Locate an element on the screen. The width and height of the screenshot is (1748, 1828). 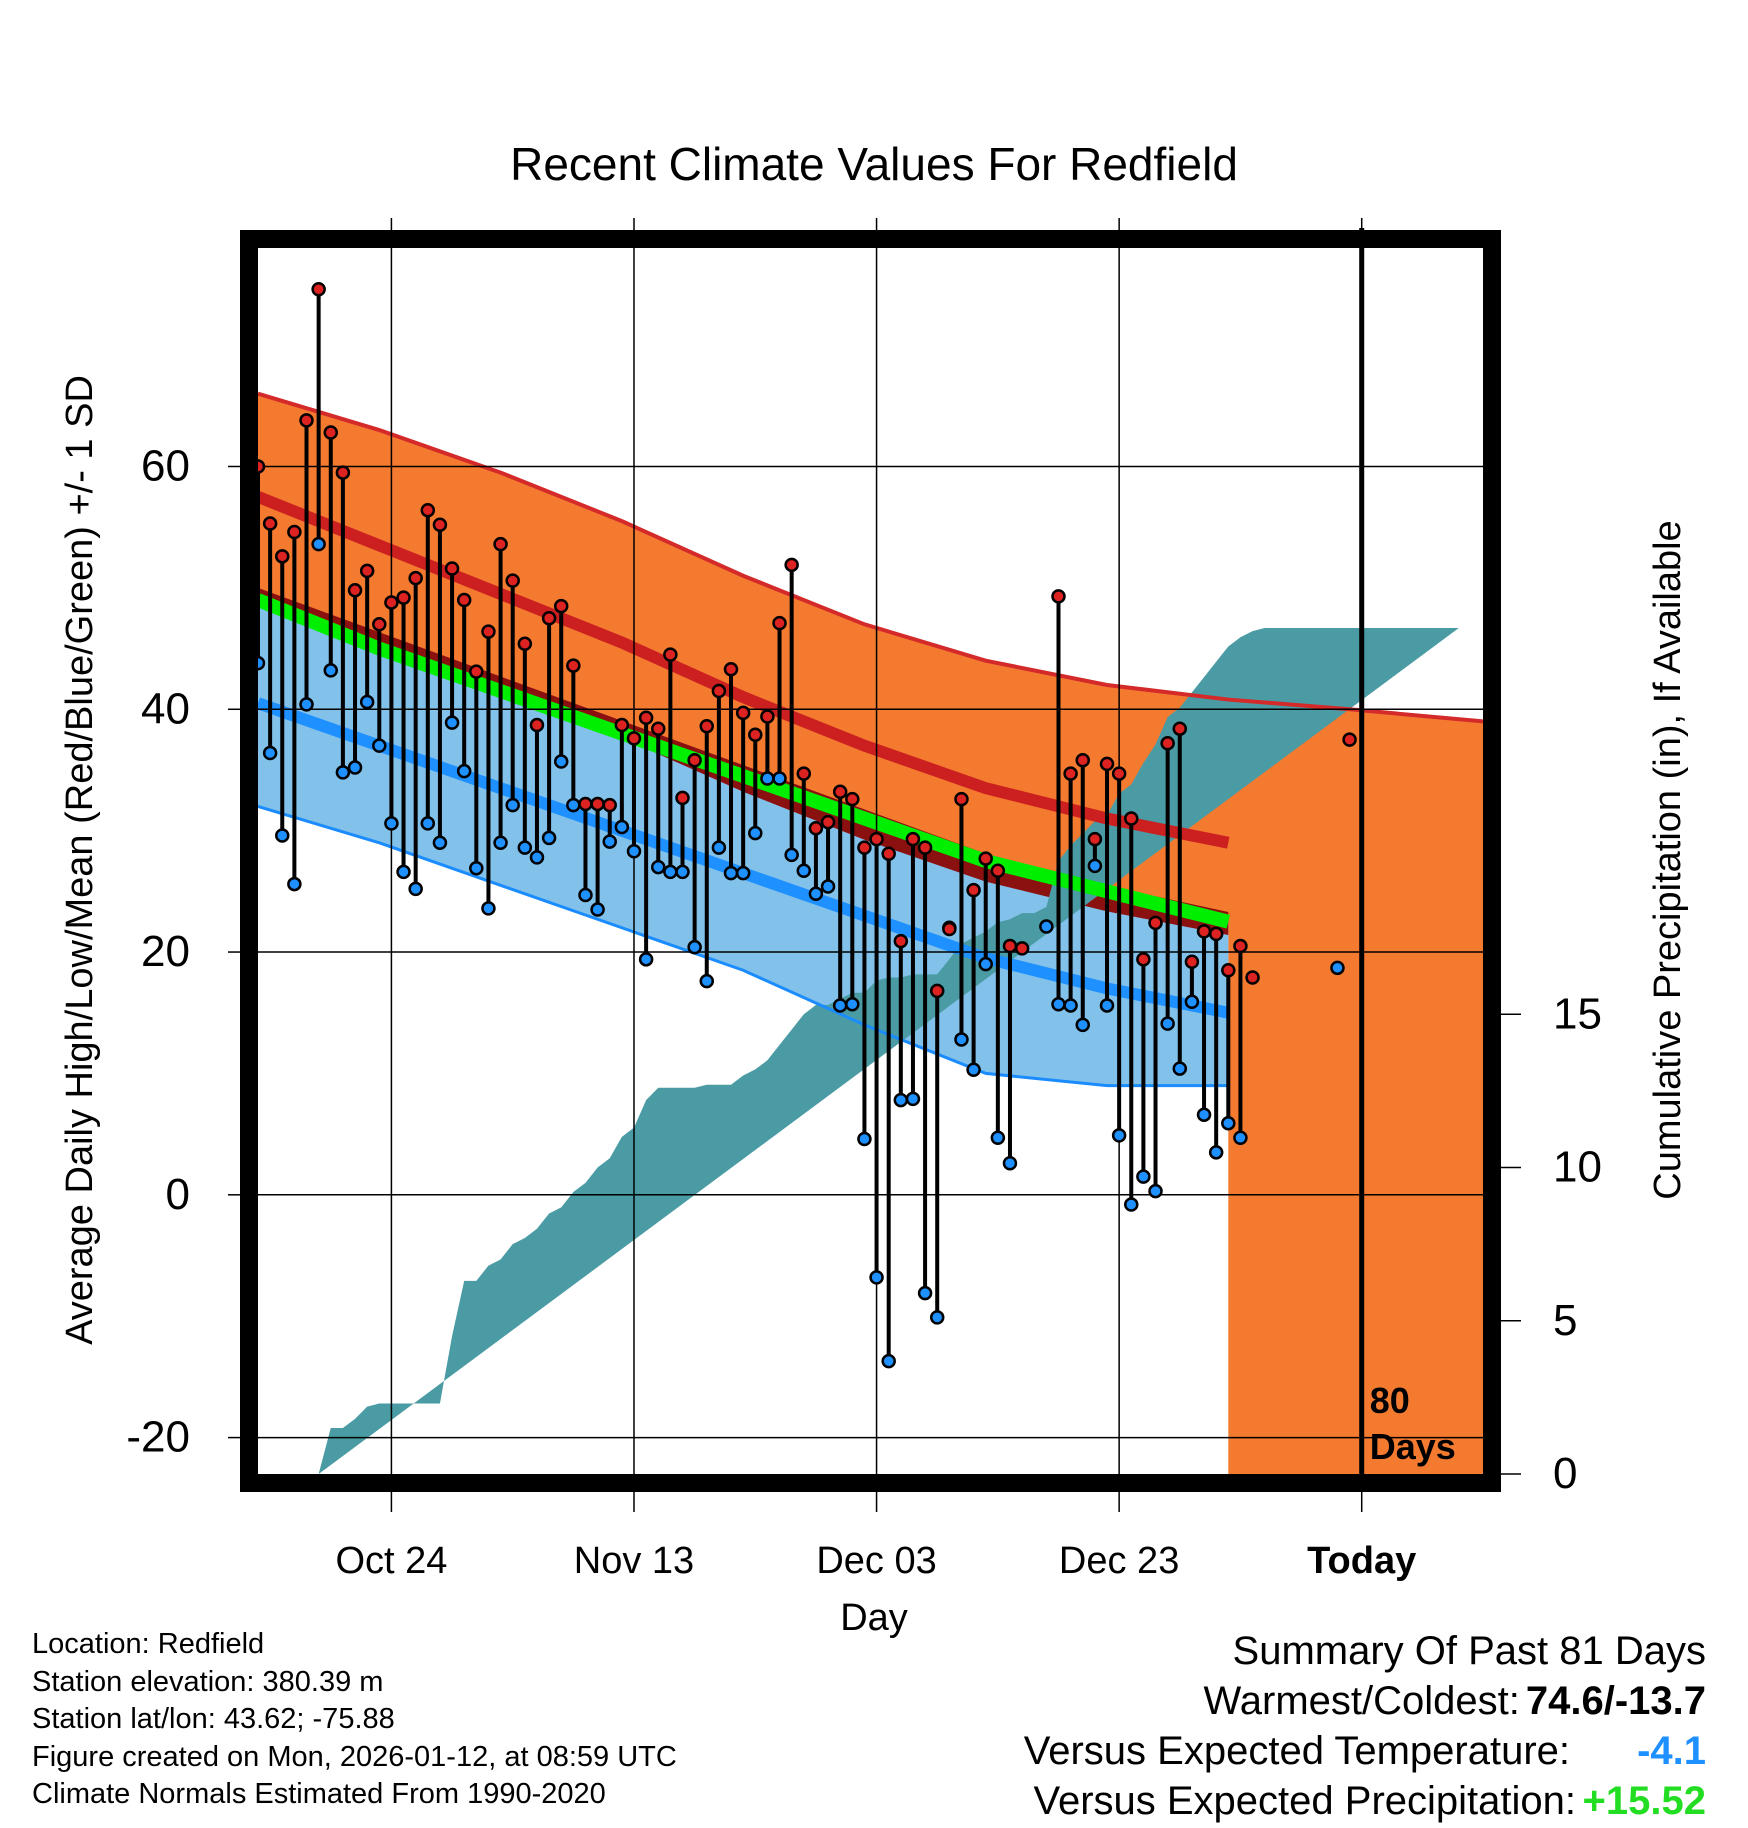
y2-tick-label: 0 is located at coordinates (1565, 1473).